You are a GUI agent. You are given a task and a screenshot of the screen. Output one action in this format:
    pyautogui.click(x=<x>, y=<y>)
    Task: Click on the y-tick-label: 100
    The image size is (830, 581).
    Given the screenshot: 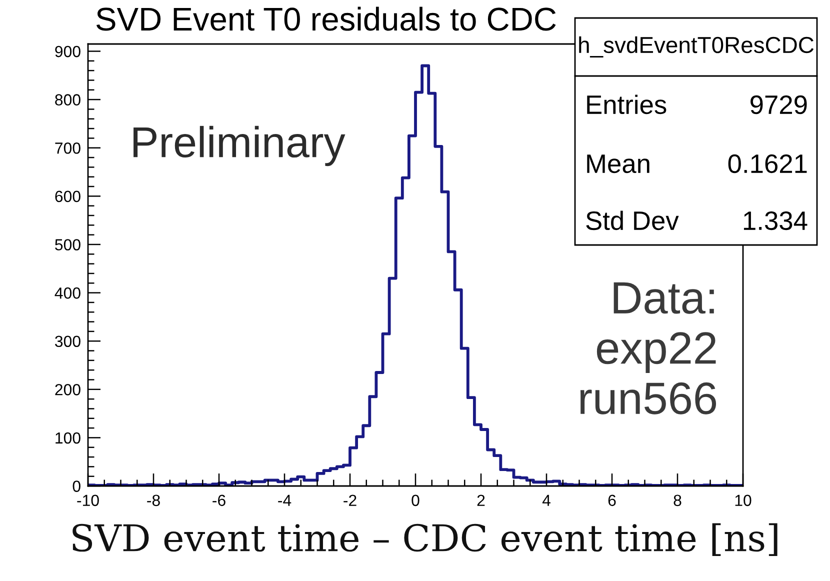 What is the action you would take?
    pyautogui.click(x=68, y=438)
    